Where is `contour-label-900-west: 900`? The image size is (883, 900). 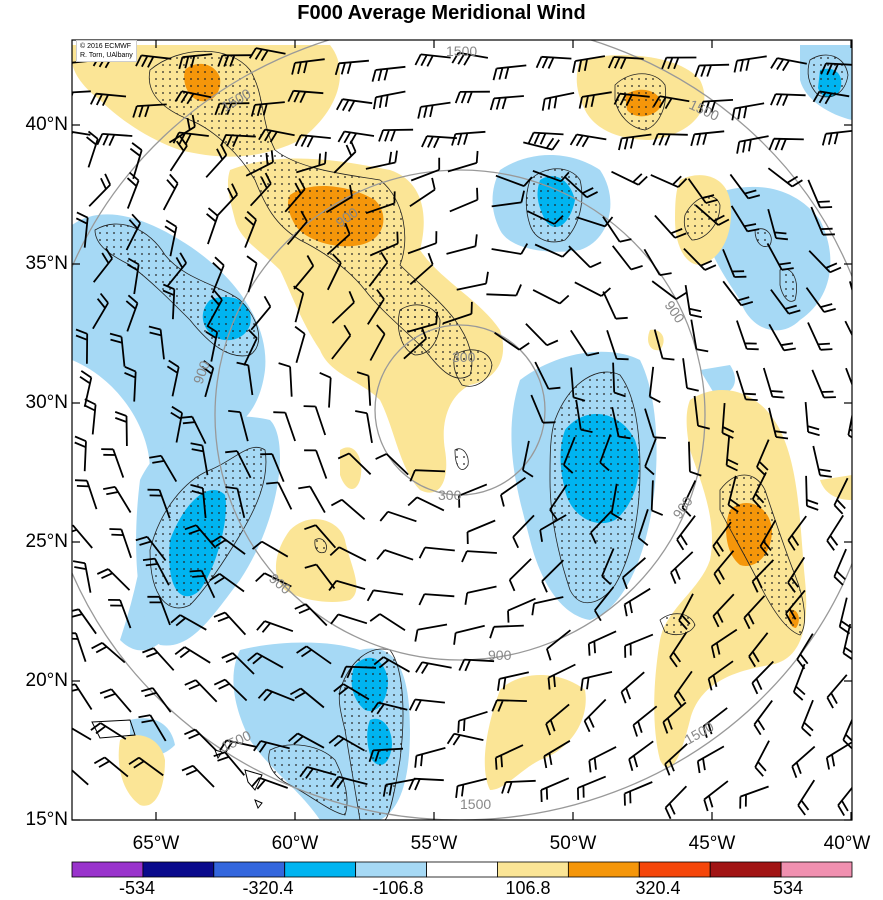 contour-label-900-west: 900 is located at coordinates (201, 372).